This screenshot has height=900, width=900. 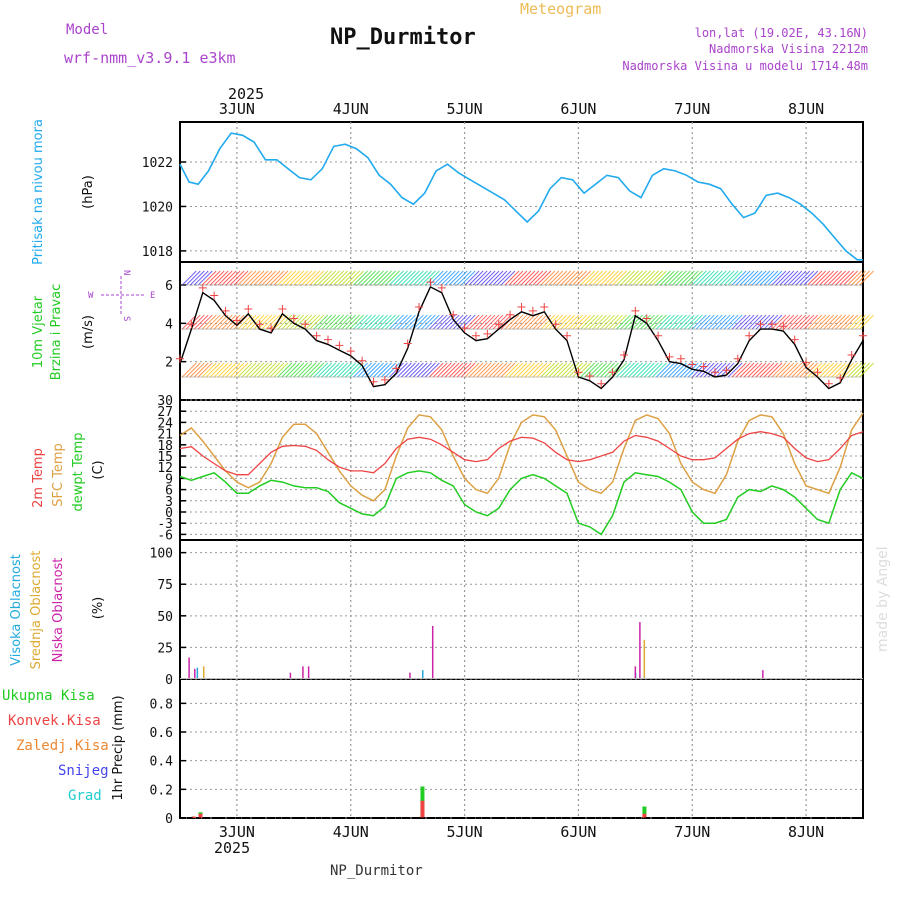 I want to click on model-label: Model, so click(x=87, y=30).